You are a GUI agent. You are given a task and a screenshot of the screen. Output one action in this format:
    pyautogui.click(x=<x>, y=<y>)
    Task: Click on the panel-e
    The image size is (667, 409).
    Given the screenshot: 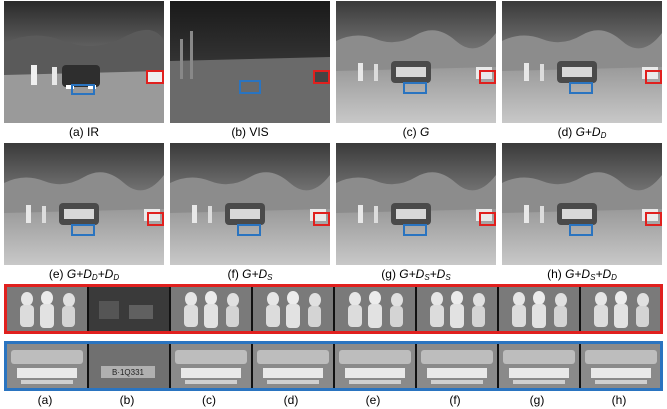 What is the action you would take?
    pyautogui.click(x=84, y=204)
    